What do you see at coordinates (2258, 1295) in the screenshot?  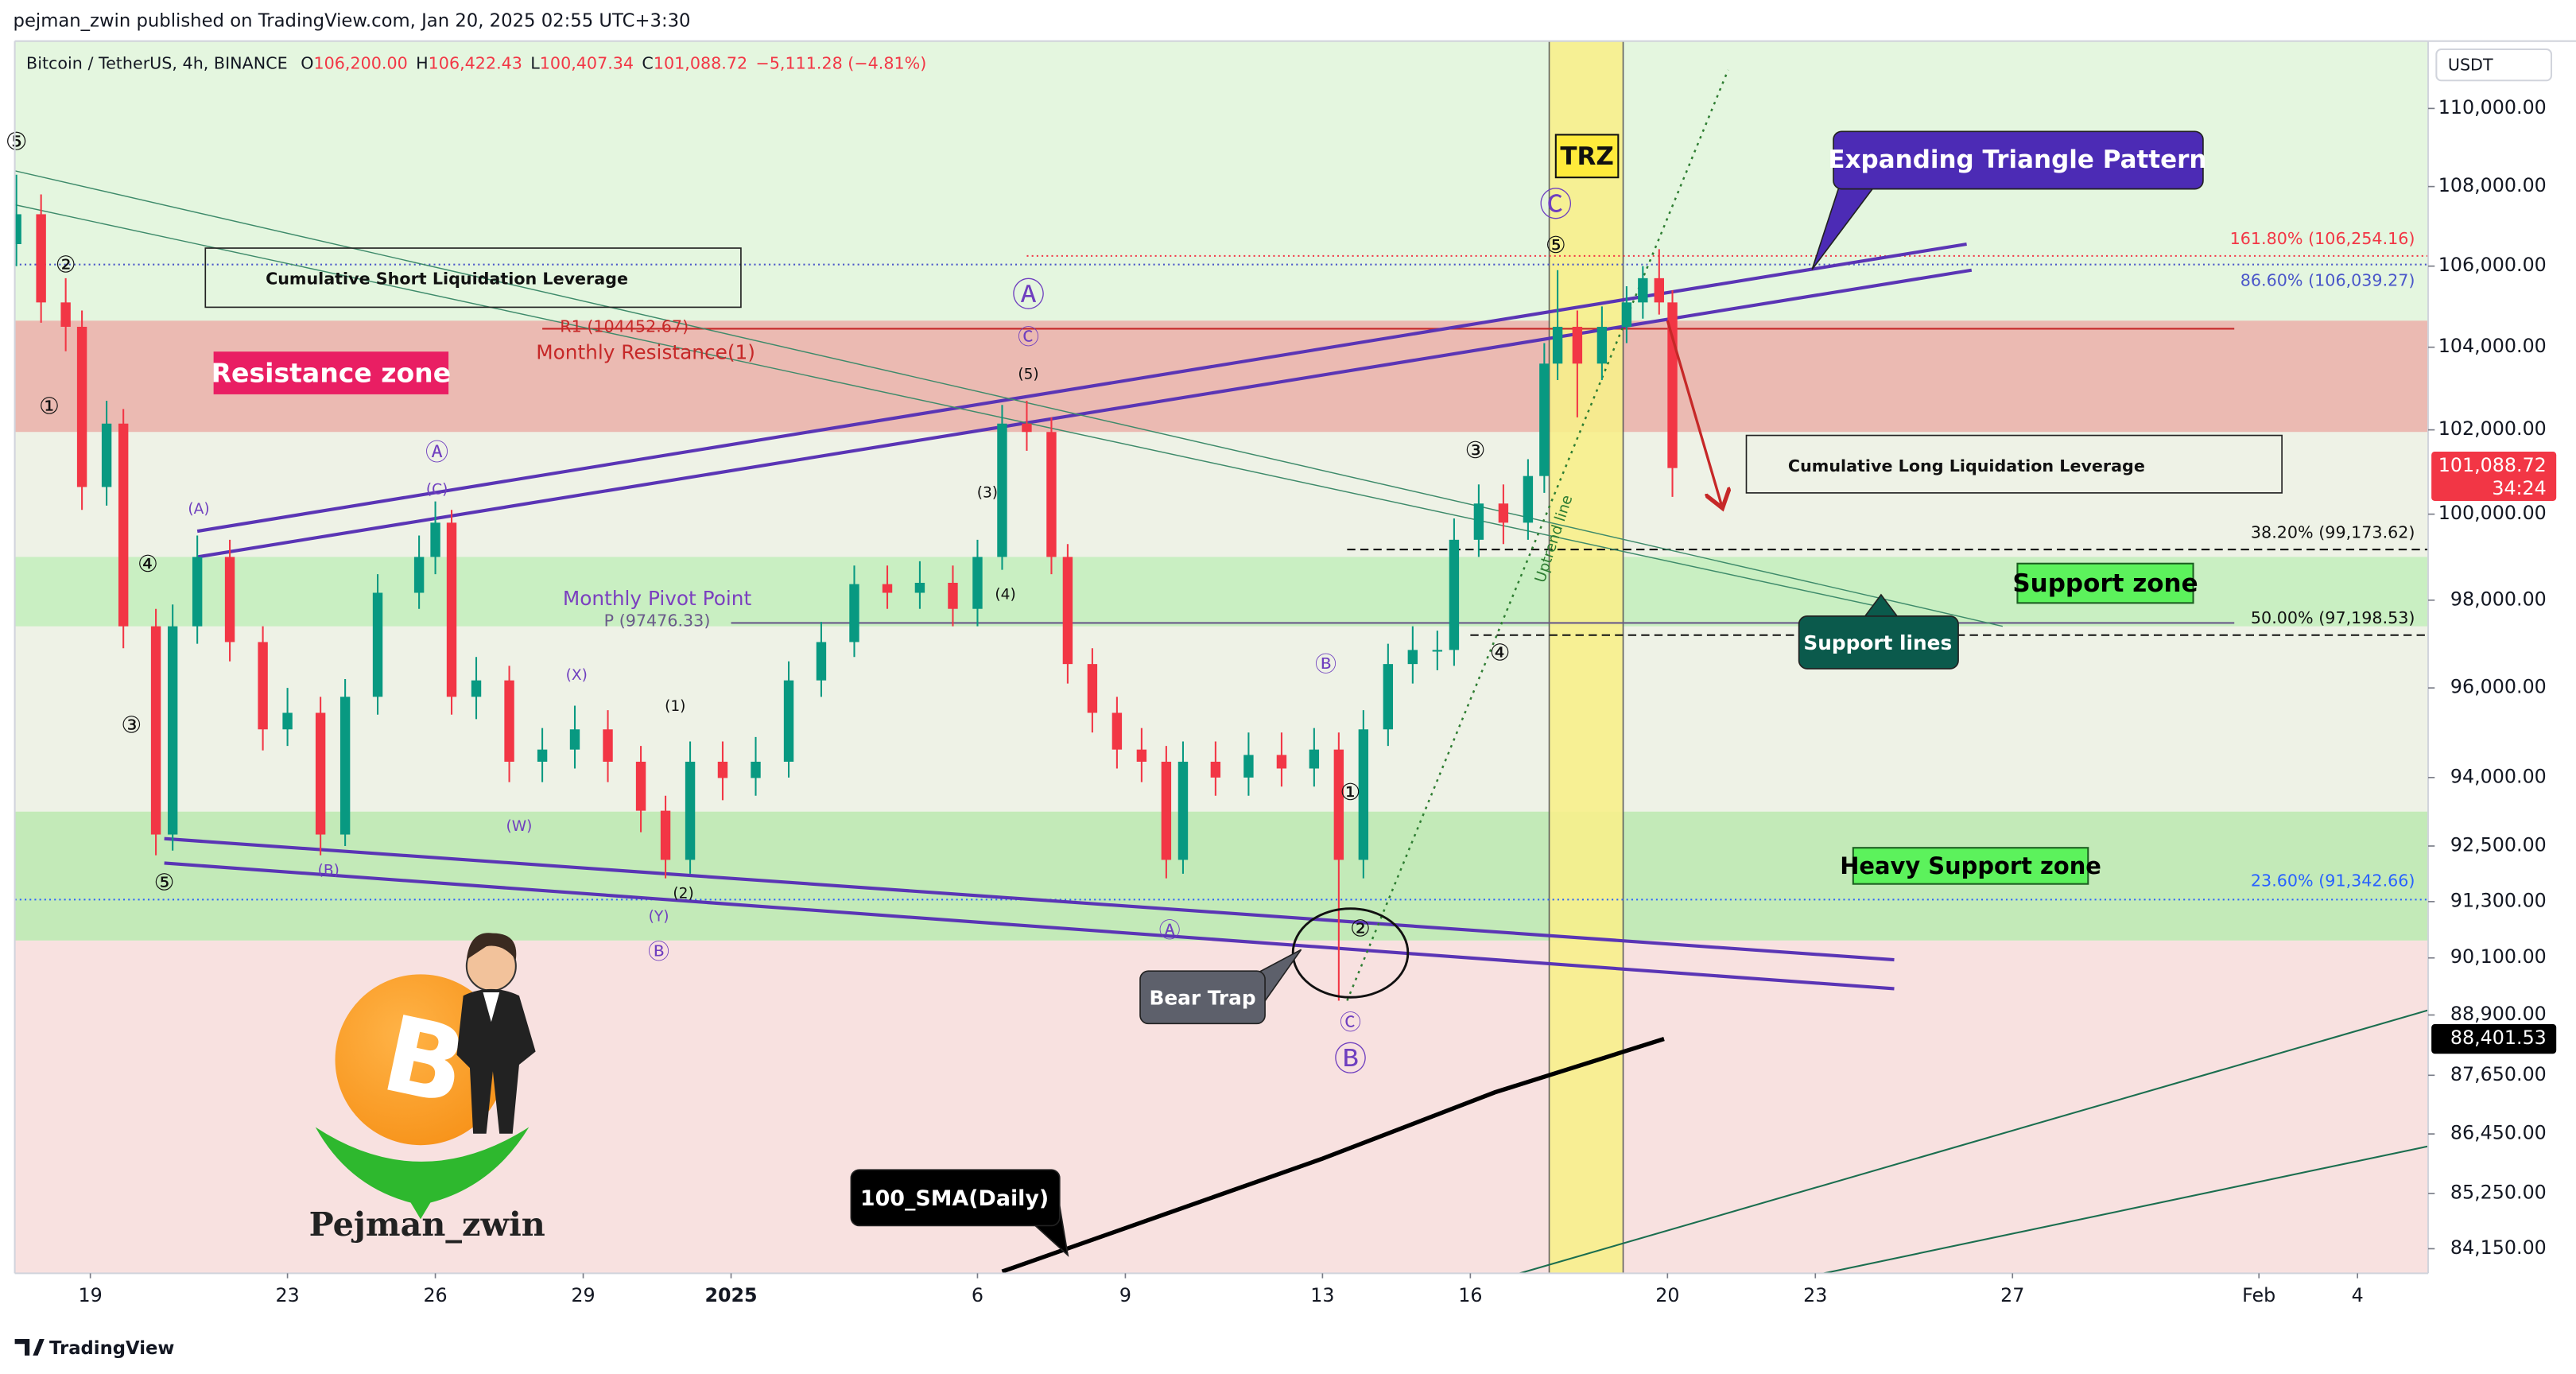 I see `x-tick-label: Feb` at bounding box center [2258, 1295].